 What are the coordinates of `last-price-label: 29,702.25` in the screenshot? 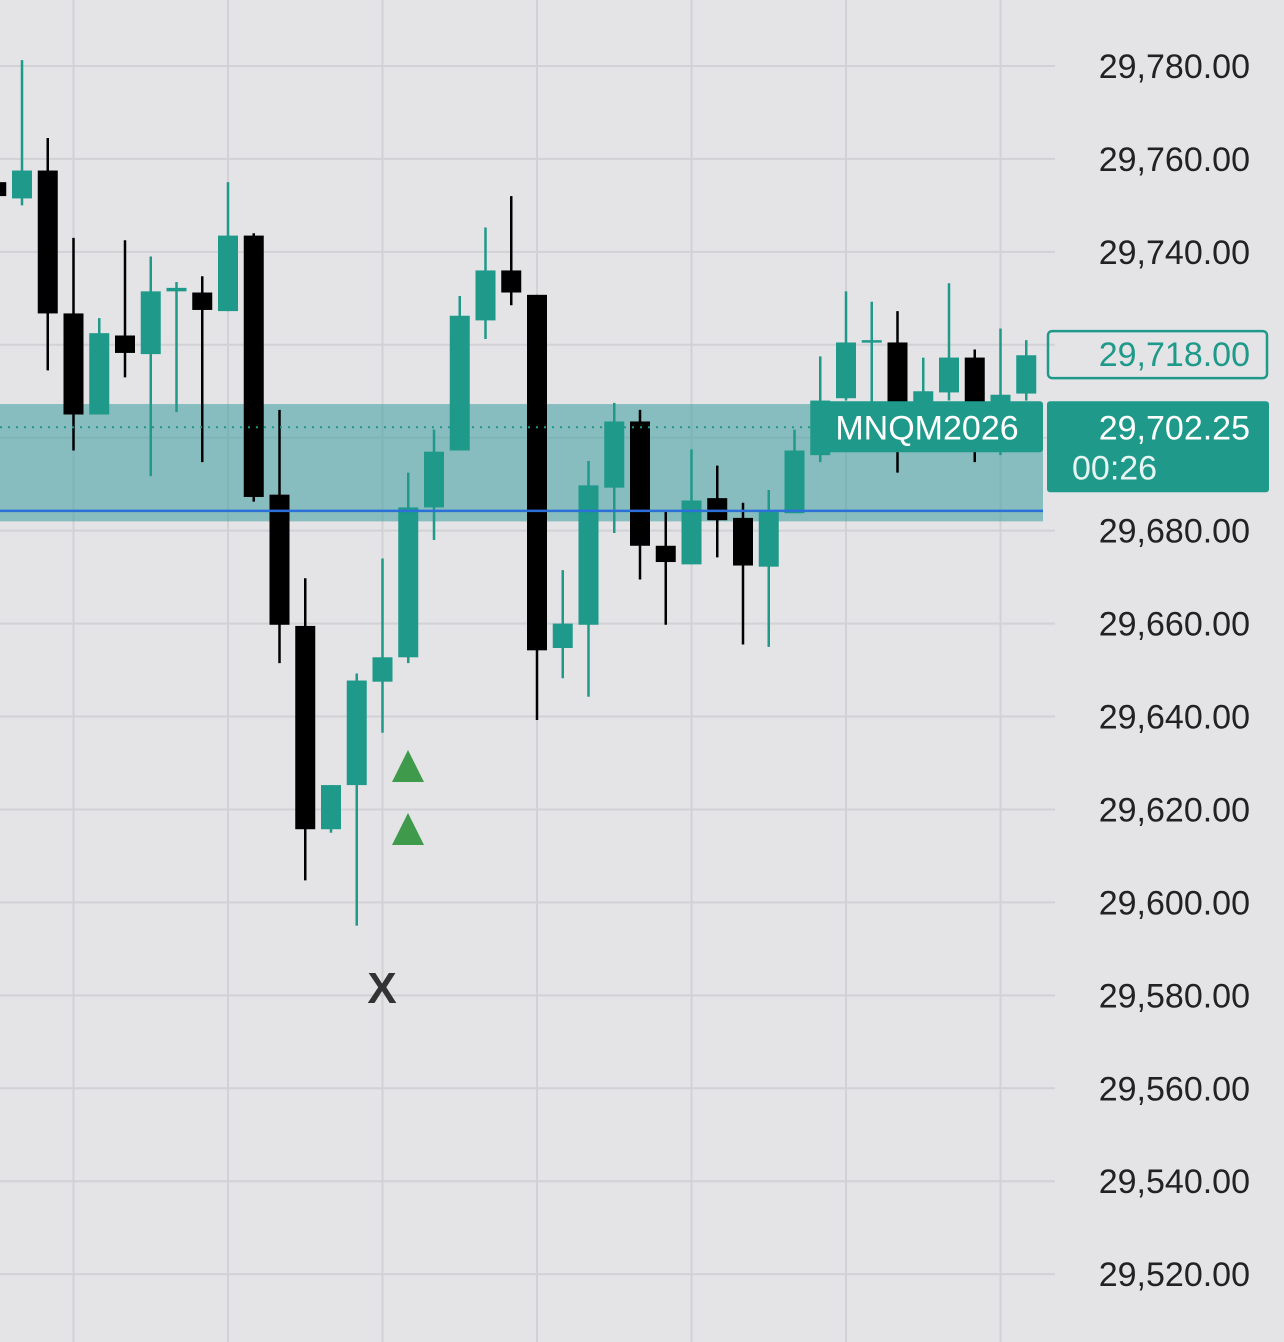 It's located at (1174, 428).